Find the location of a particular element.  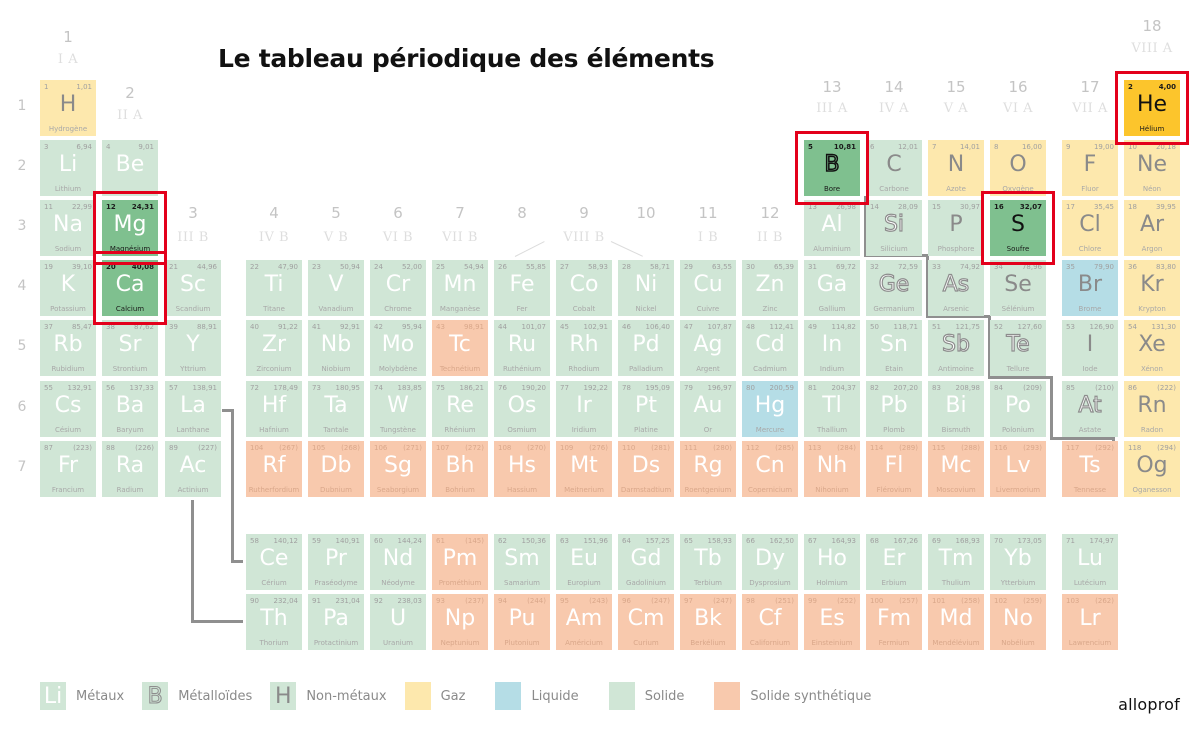

element-cell-rh: 45 102,91 Rh Rhodium is located at coordinates (584, 348).